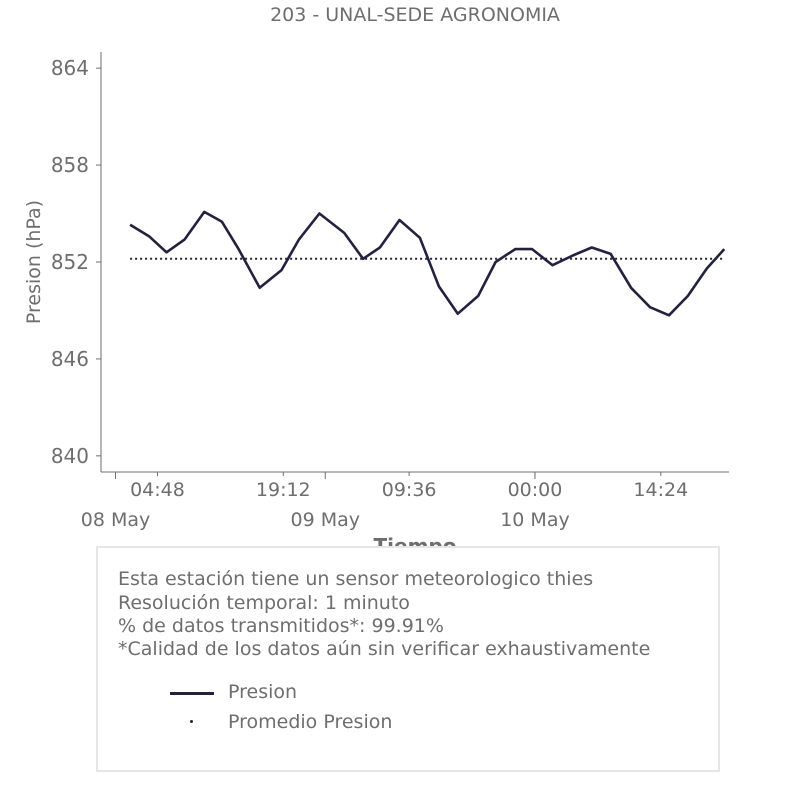 This screenshot has height=806, width=806. I want to click on legend-label-promedio: Promedio Presion, so click(310, 722).